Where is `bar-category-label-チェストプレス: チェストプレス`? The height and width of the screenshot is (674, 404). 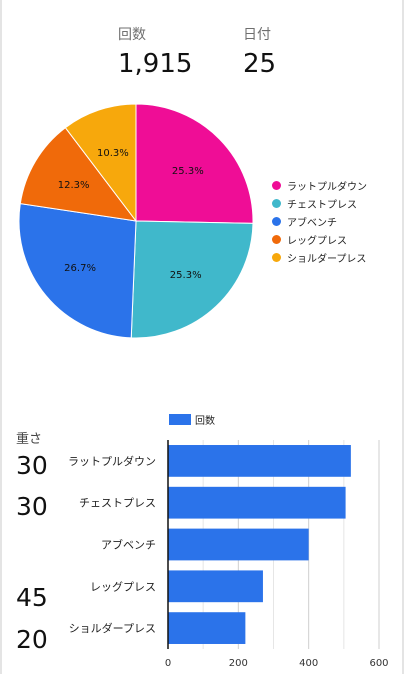
bar-category-label-チェストプレス: チェストプレス is located at coordinates (117, 503).